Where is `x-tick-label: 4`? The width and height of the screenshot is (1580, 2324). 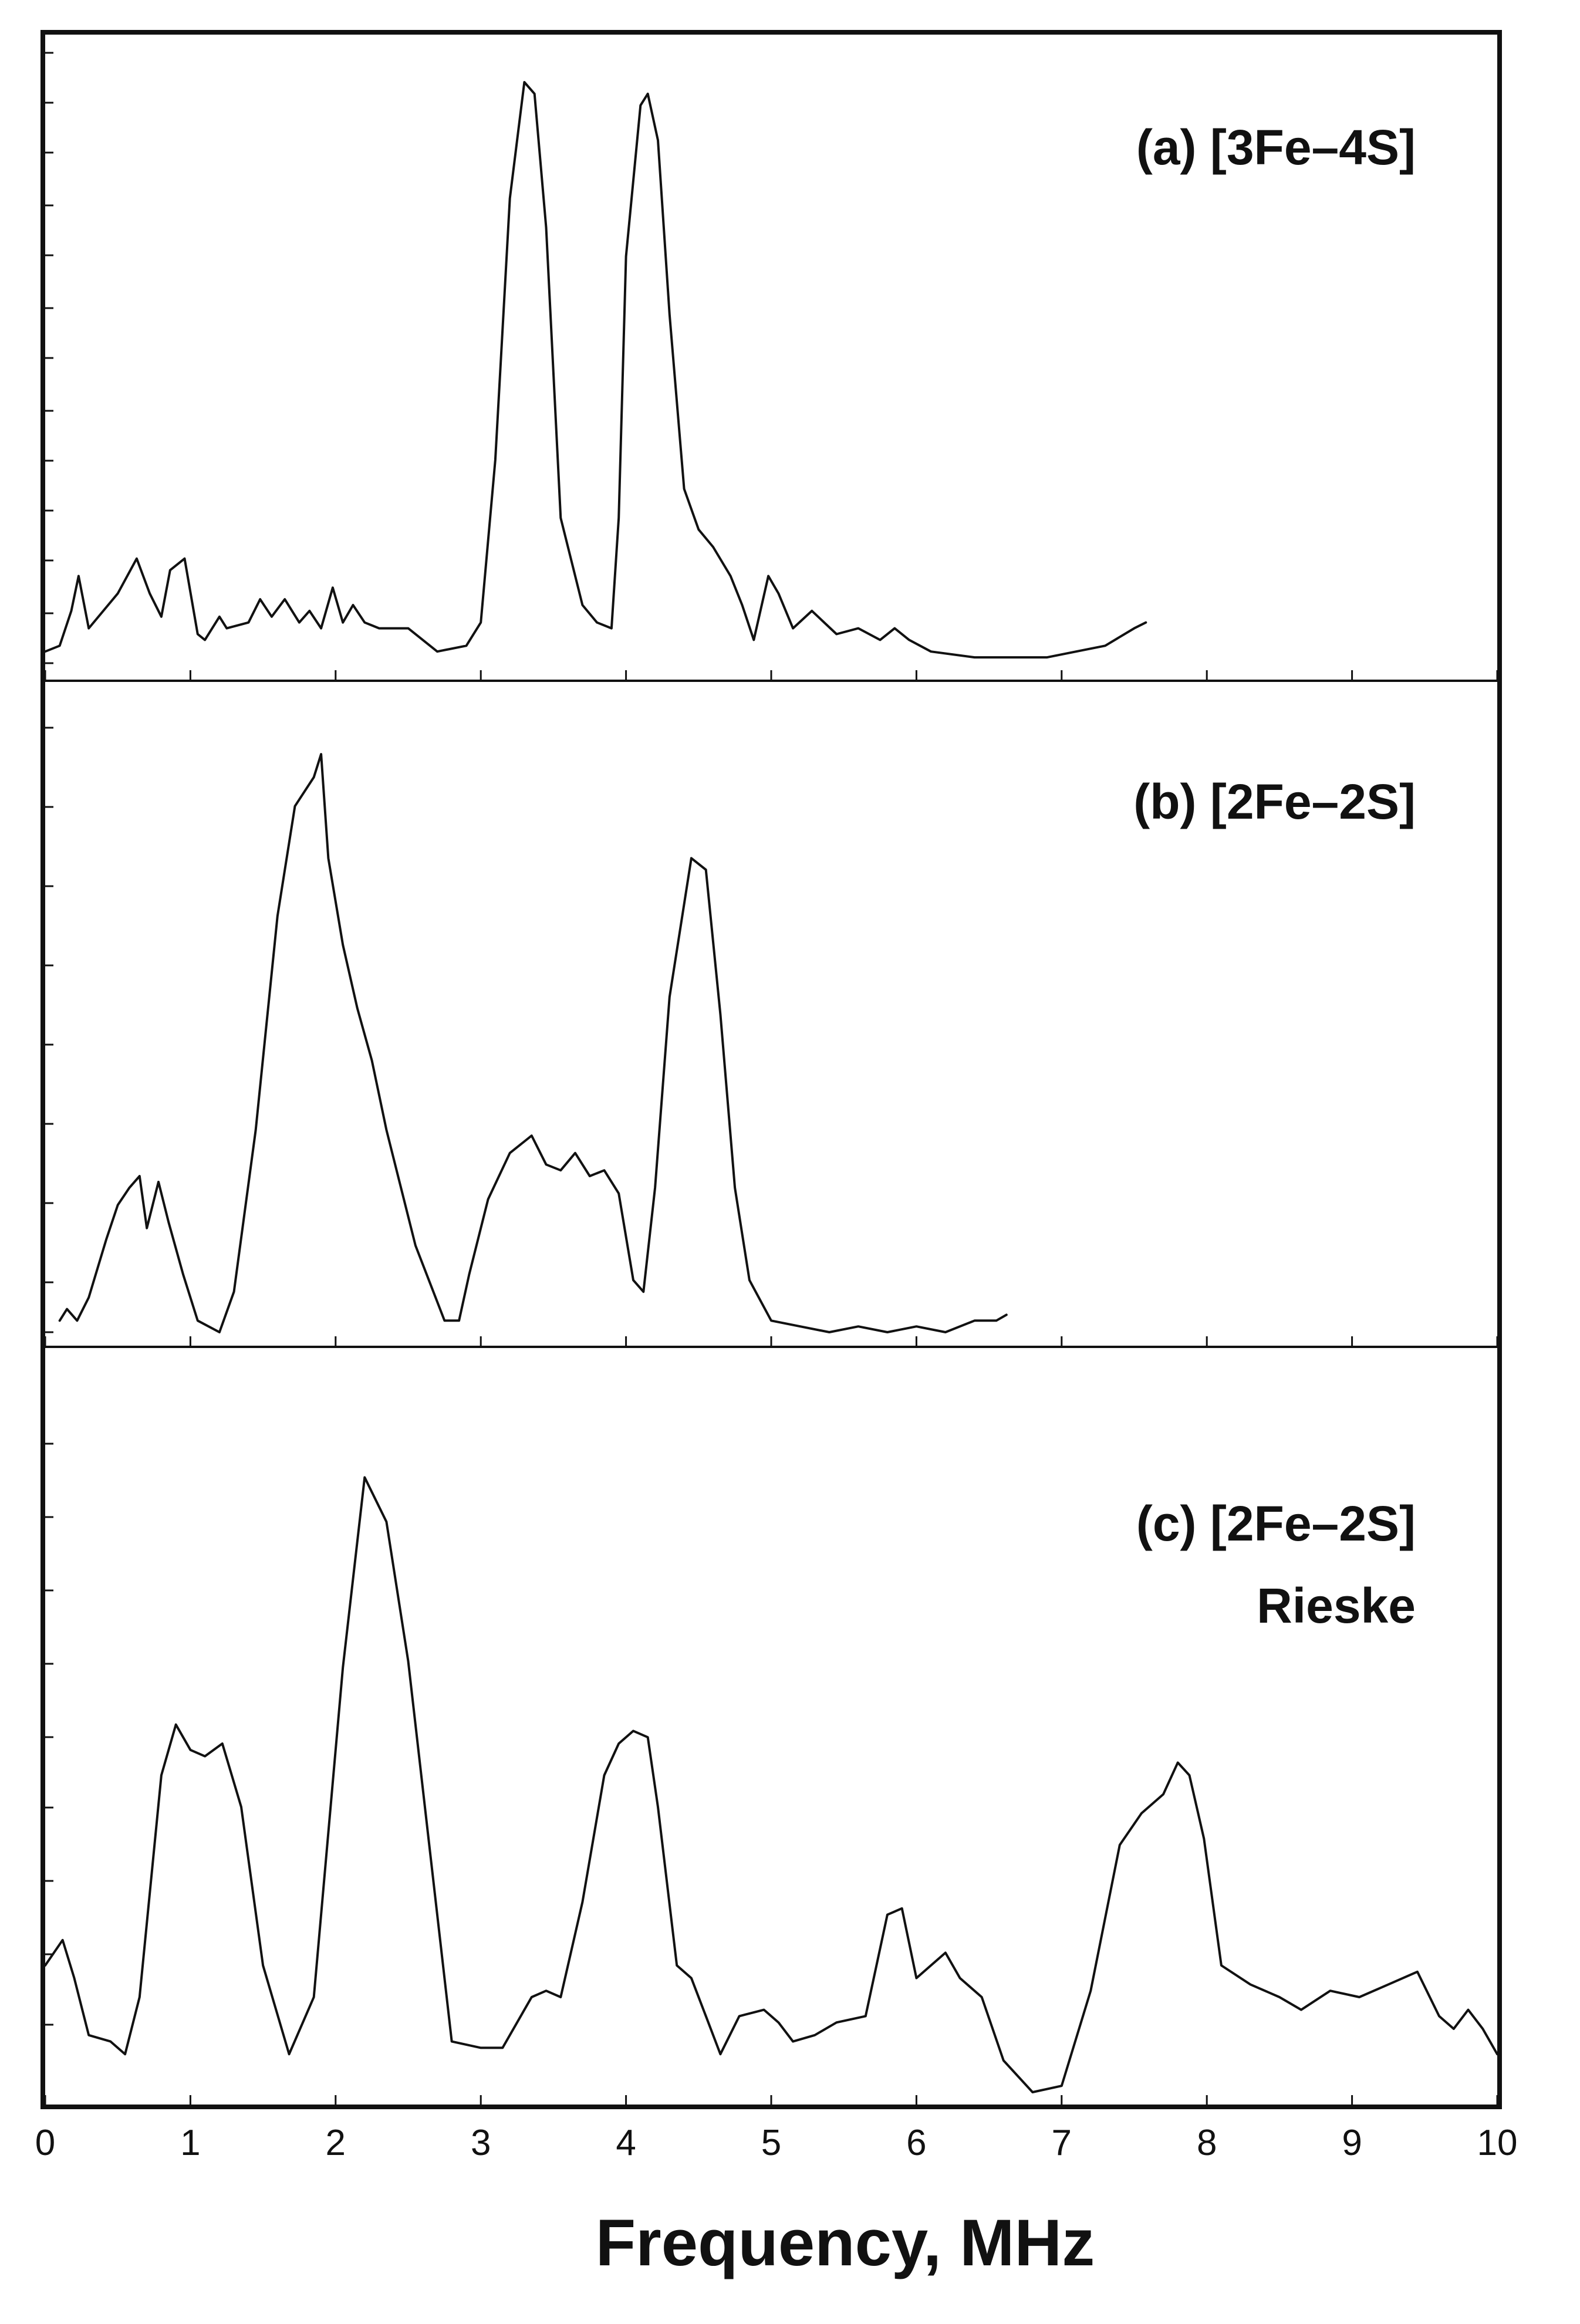 x-tick-label: 4 is located at coordinates (626, 2143).